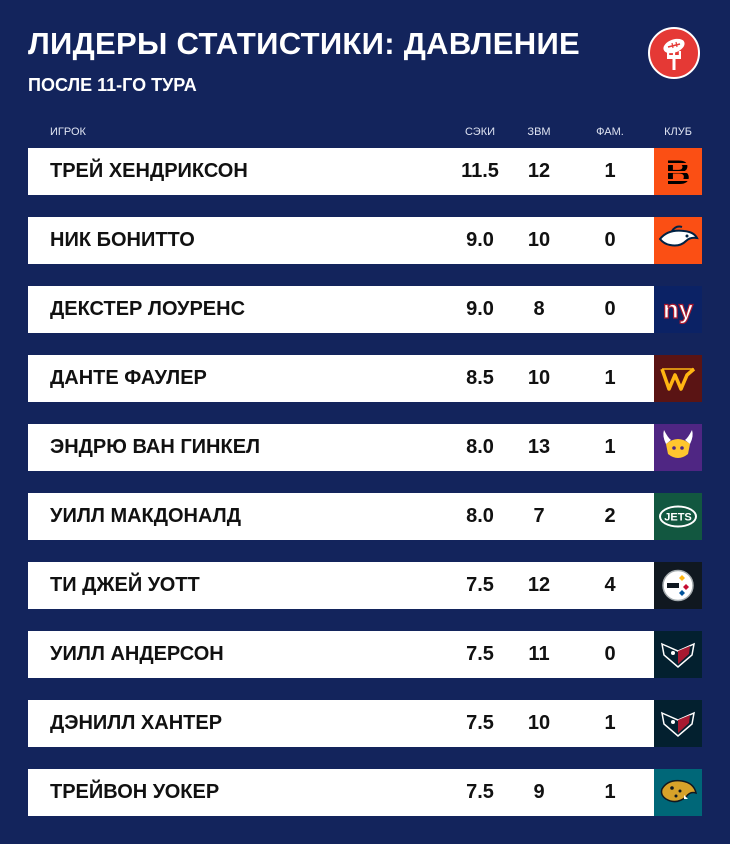 The image size is (730, 844). Describe the element at coordinates (128, 378) in the screenshot. I see `player-name: ДАНТЕ ФАУЛЕР` at that location.